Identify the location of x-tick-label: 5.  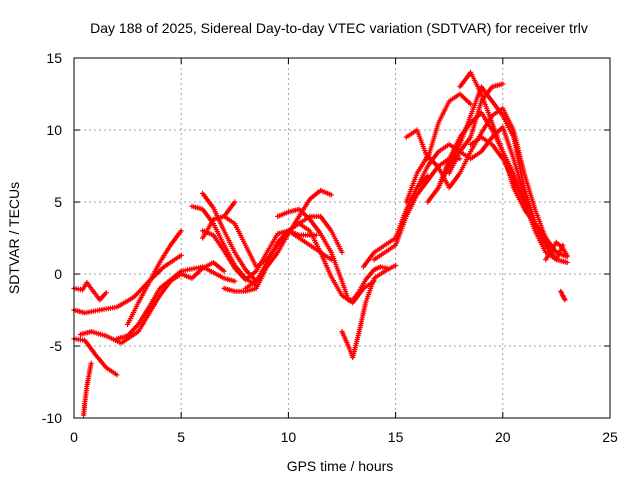
(181, 437).